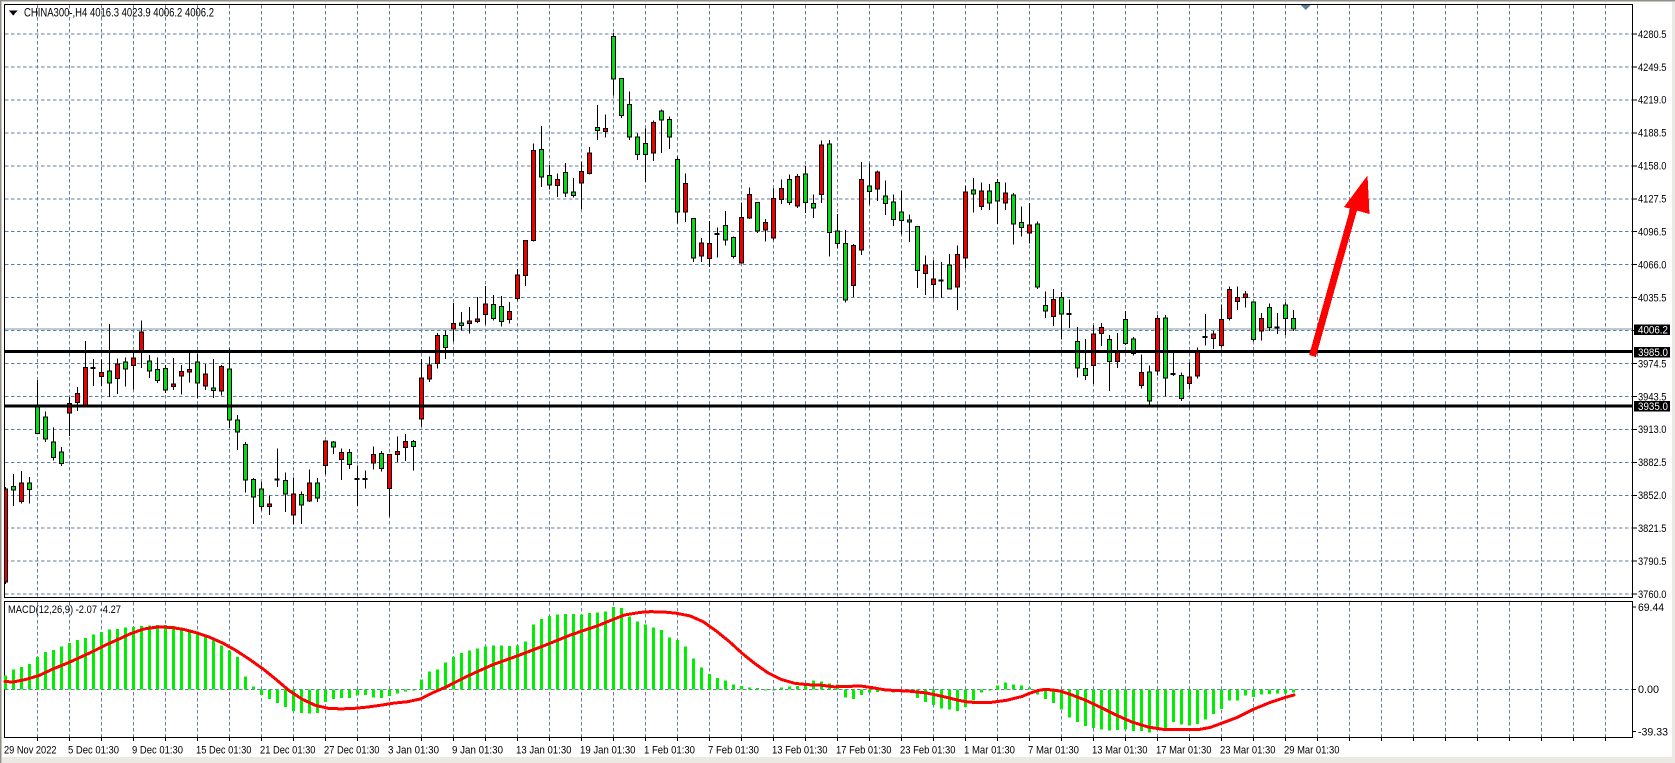  Describe the element at coordinates (1120, 751) in the screenshot. I see `svg-text: 13 Mar 01:30` at that location.